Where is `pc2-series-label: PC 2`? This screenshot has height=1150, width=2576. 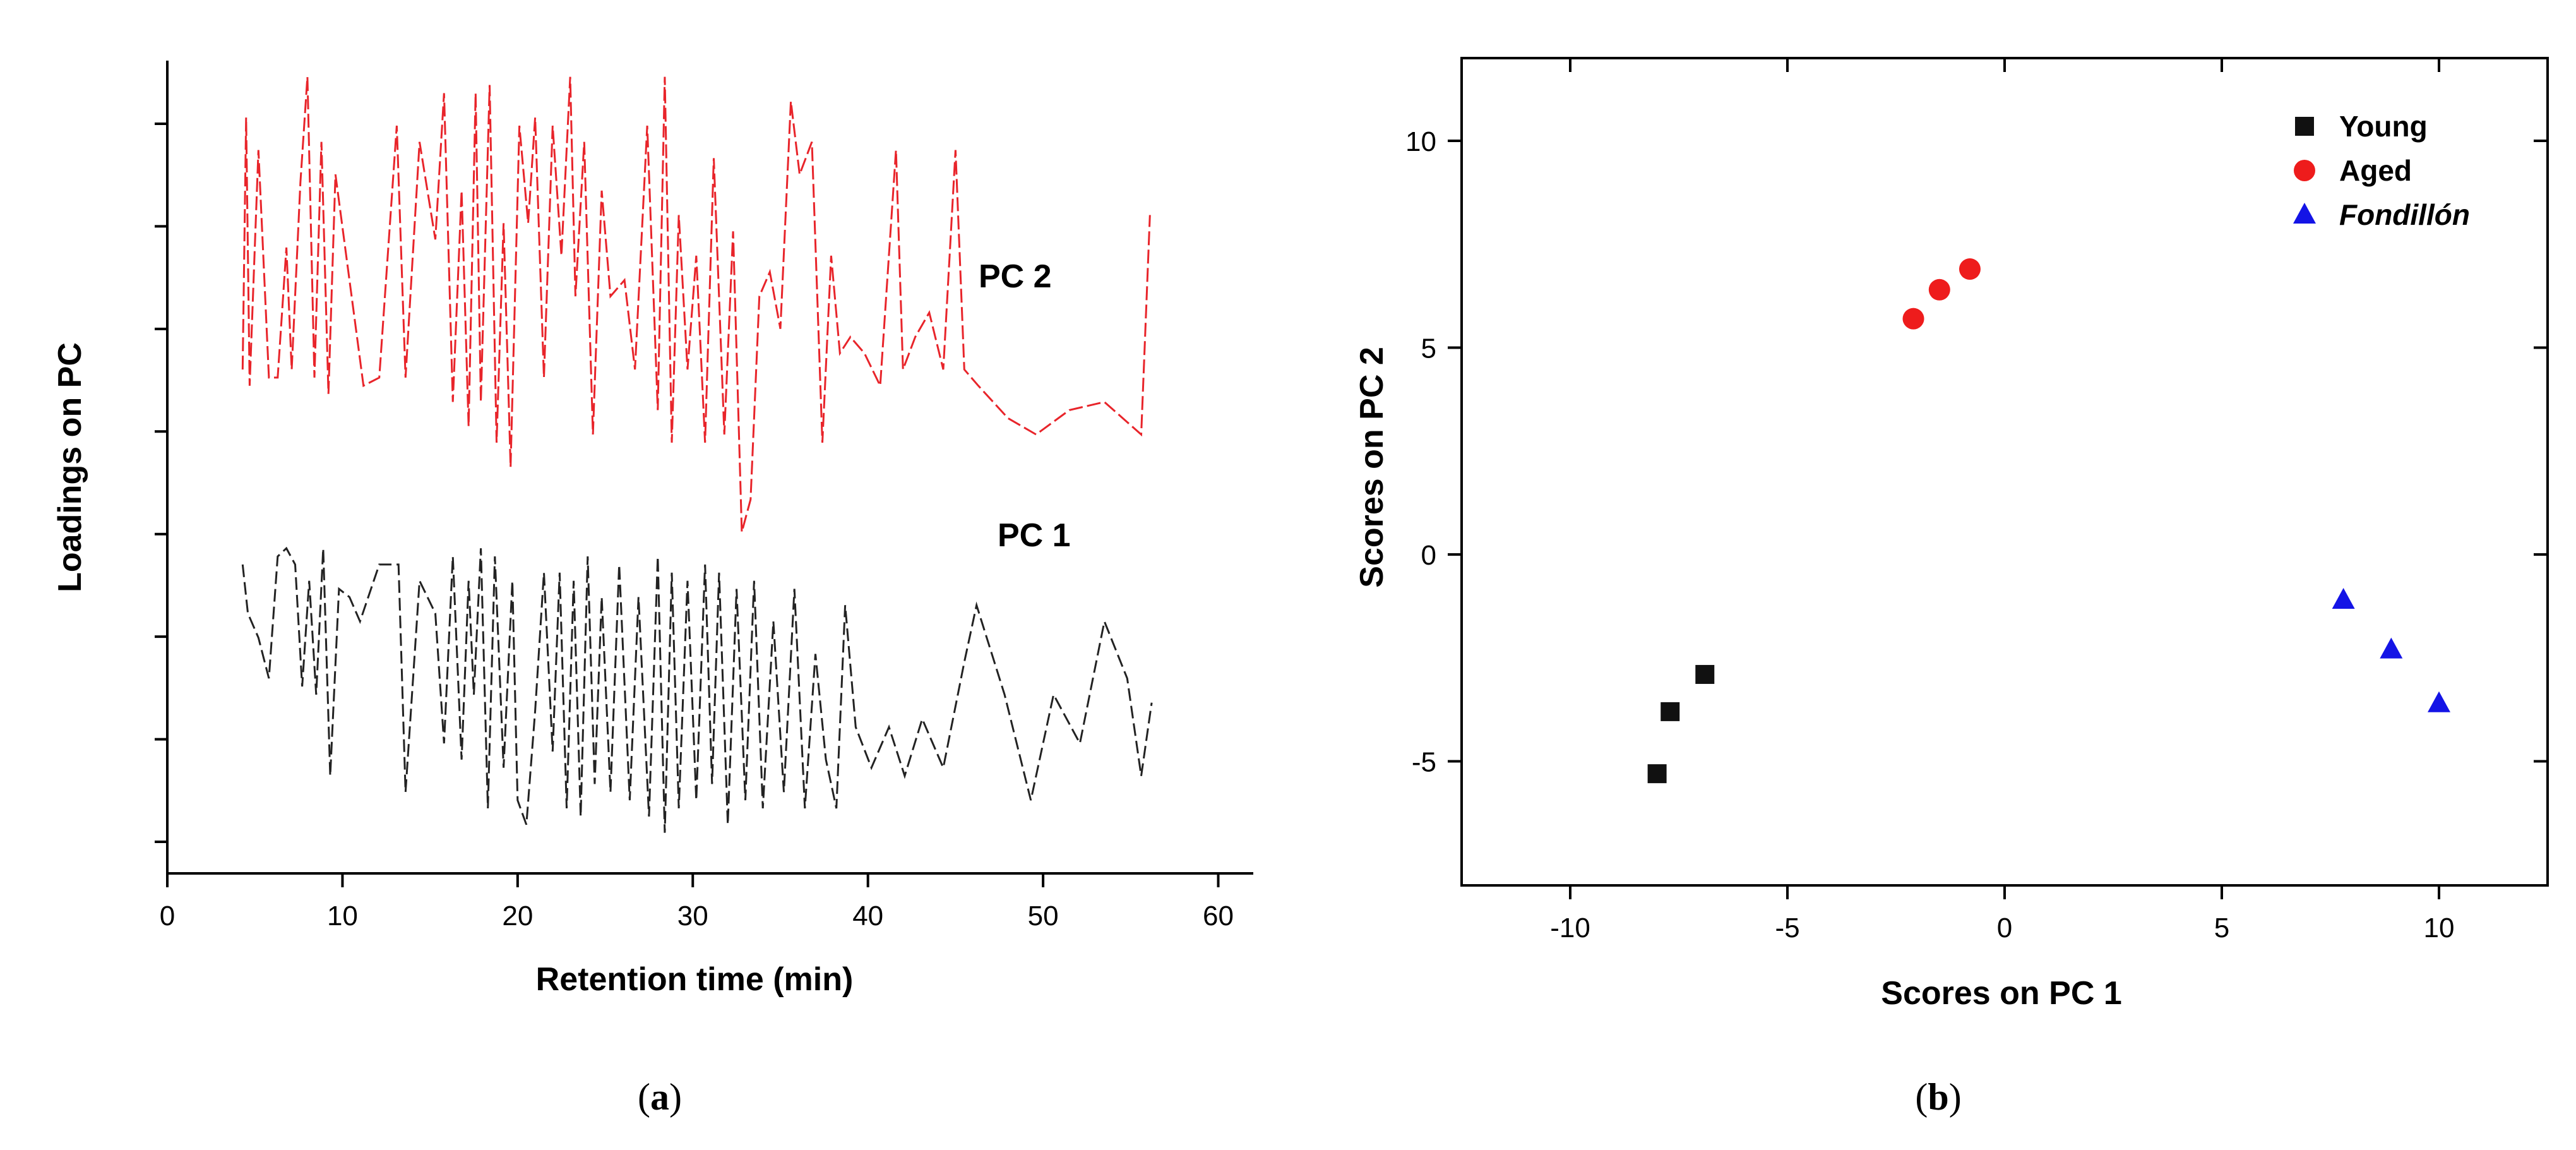
pc2-series-label: PC 2 is located at coordinates (1015, 277).